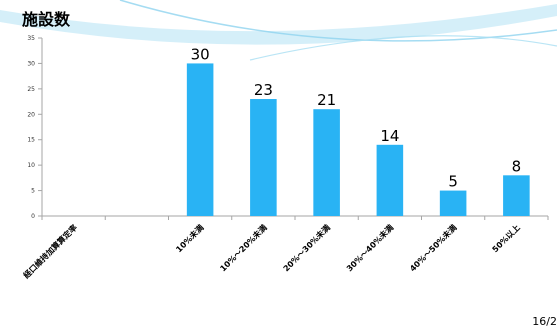 This screenshot has width=557, height=330. Describe the element at coordinates (31, 165) in the screenshot. I see `y-tick-label: 10` at that location.